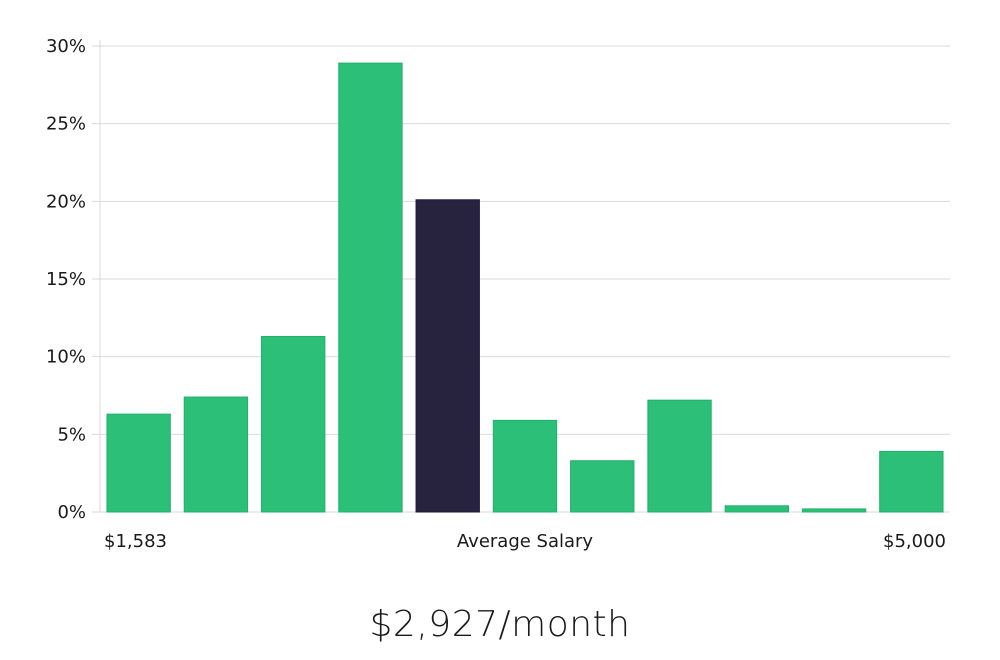  What do you see at coordinates (66, 46) in the screenshot?
I see `y-tick-label: 30%` at bounding box center [66, 46].